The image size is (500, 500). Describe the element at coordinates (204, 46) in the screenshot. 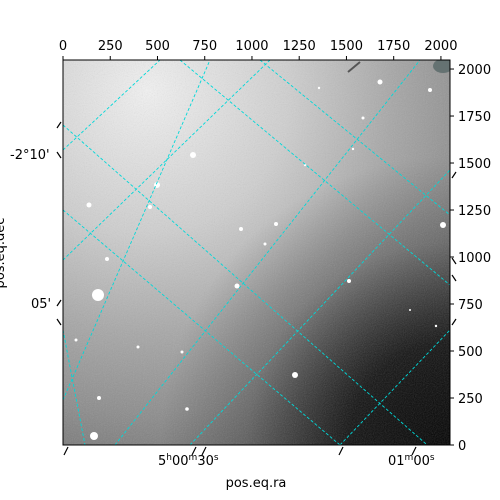

I see `top-tick-label: 750` at that location.